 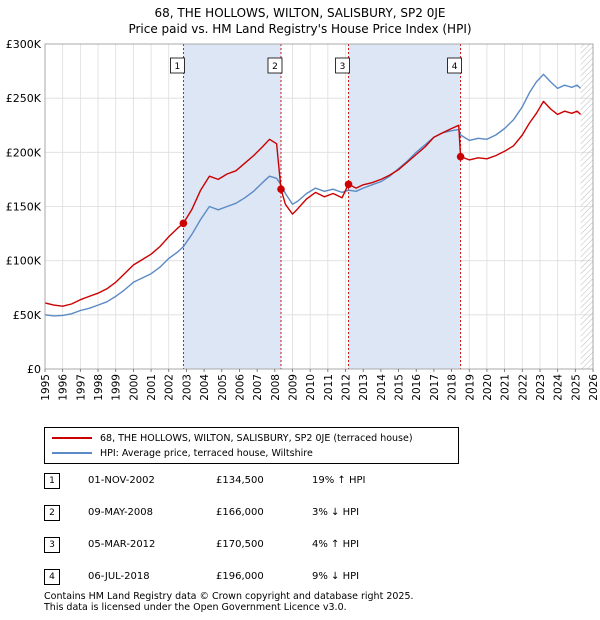 I want to click on x-tick-label: 2022, so click(x=523, y=387).